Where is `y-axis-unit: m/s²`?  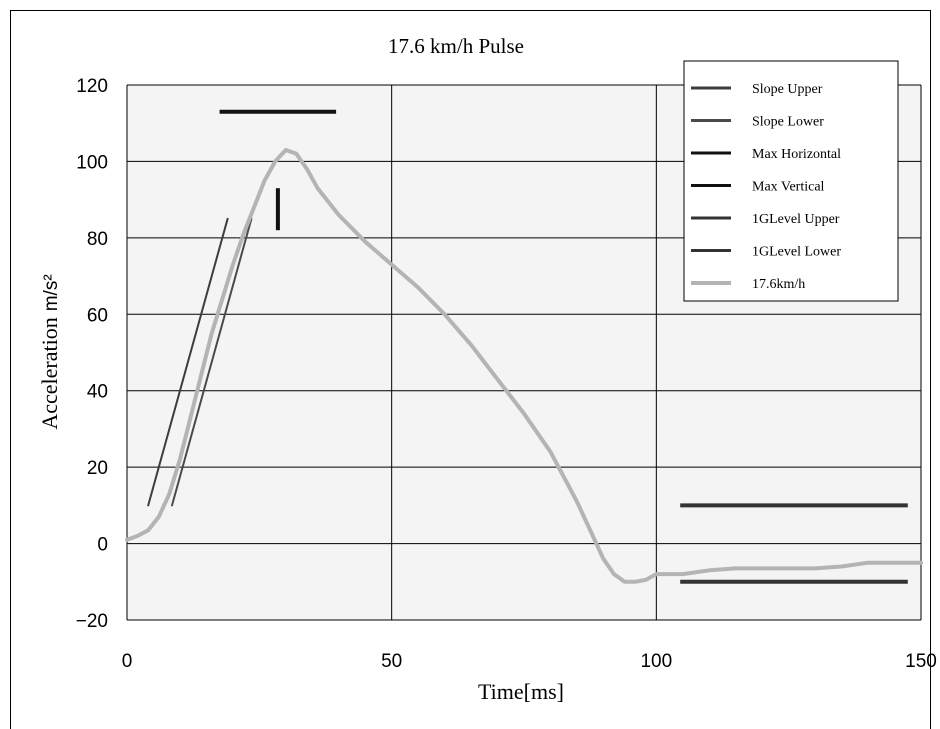 y-axis-unit: m/s² is located at coordinates (51, 292).